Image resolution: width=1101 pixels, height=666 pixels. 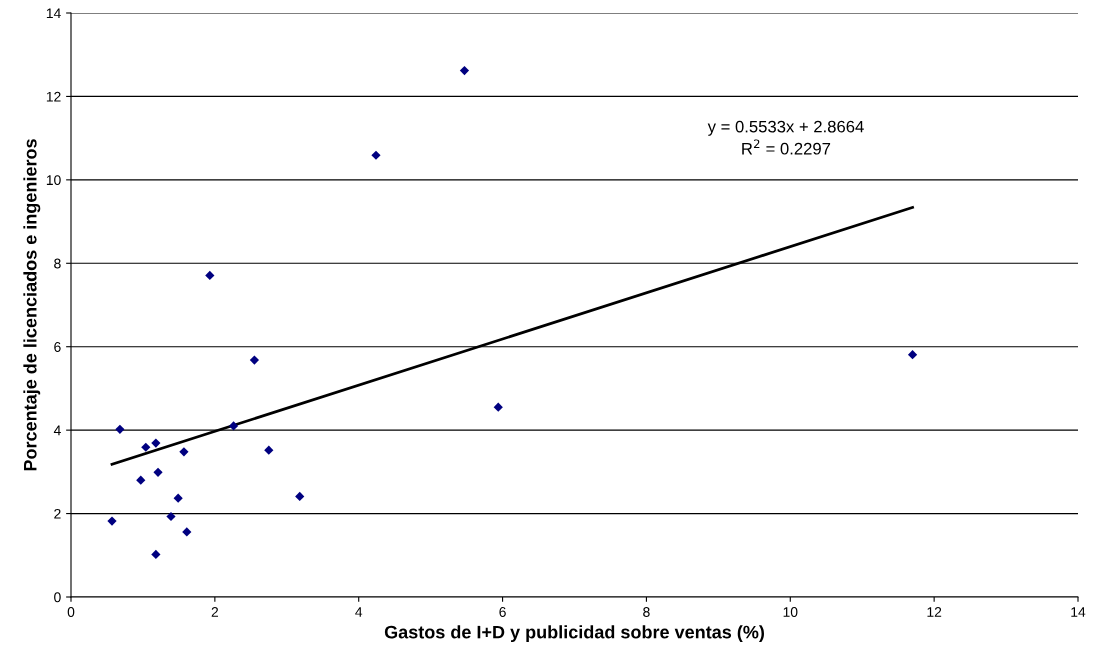 I want to click on x-tick-label: 14, so click(x=1078, y=612).